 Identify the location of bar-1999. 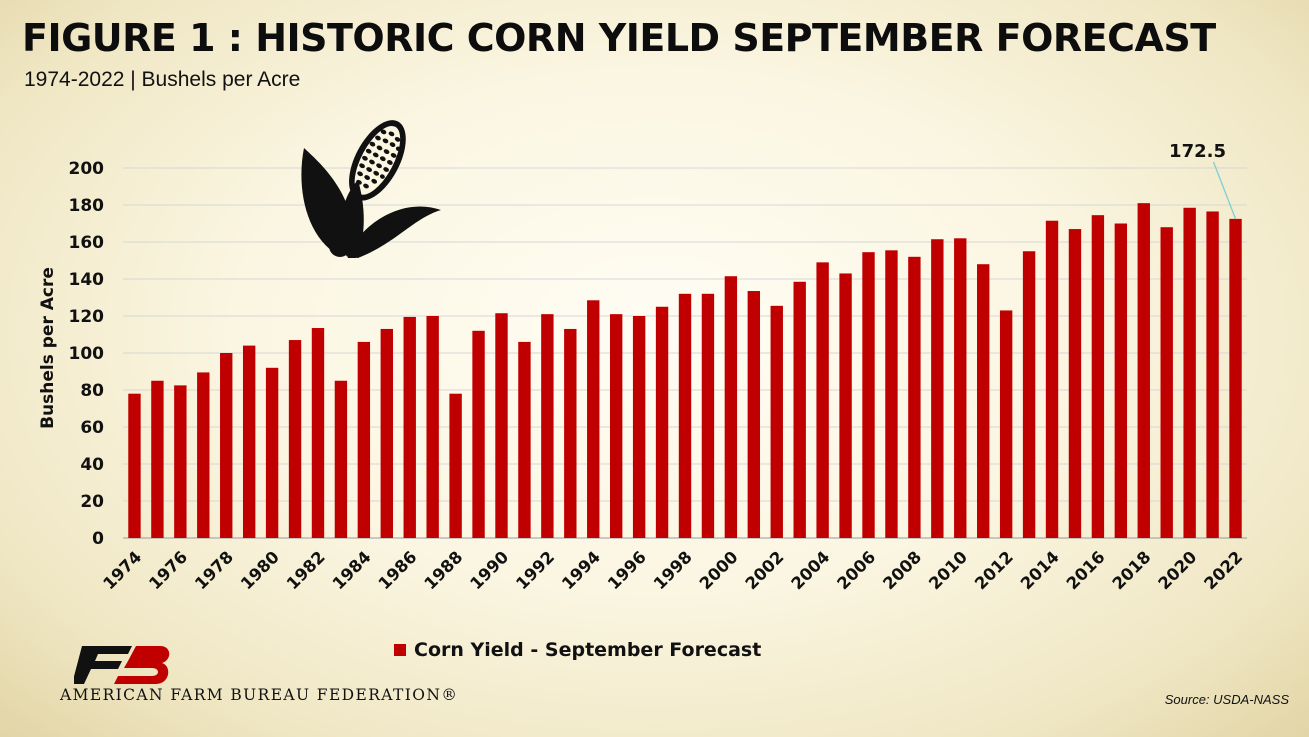
(708, 415).